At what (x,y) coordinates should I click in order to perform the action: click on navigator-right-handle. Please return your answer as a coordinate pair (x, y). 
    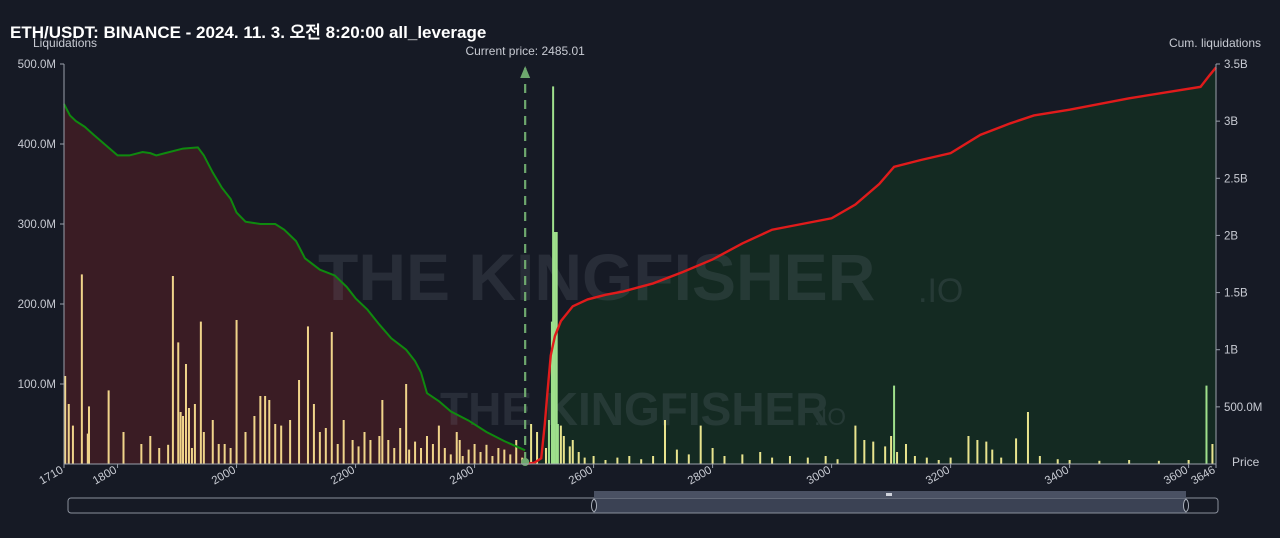
    Looking at the image, I should click on (1186, 505).